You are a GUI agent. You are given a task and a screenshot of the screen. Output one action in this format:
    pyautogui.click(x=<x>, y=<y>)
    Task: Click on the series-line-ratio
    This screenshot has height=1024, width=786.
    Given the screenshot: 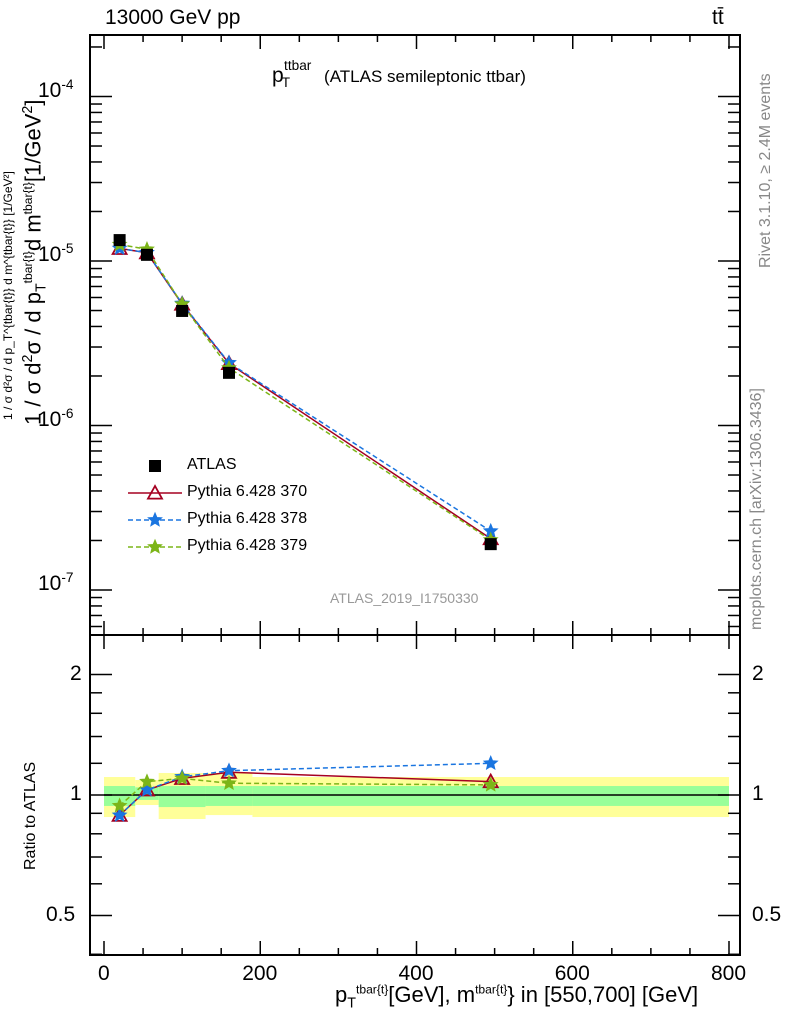 What is the action you would take?
    pyautogui.click(x=305, y=792)
    